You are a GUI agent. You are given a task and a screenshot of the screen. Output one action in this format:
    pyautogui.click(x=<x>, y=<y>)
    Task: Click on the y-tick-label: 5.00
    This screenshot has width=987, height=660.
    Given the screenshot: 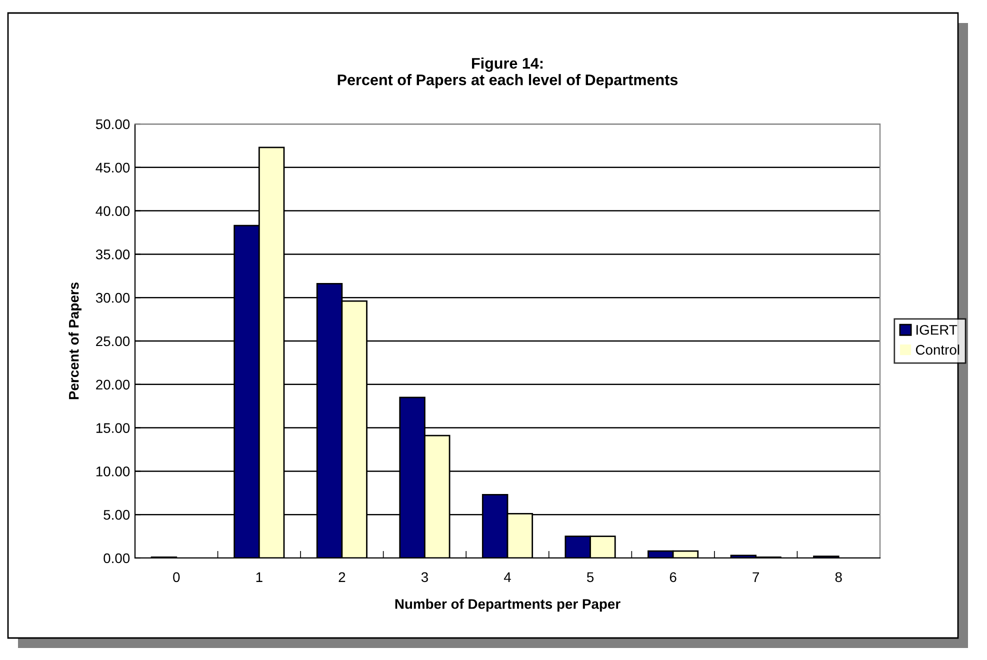 What is the action you would take?
    pyautogui.click(x=117, y=515)
    